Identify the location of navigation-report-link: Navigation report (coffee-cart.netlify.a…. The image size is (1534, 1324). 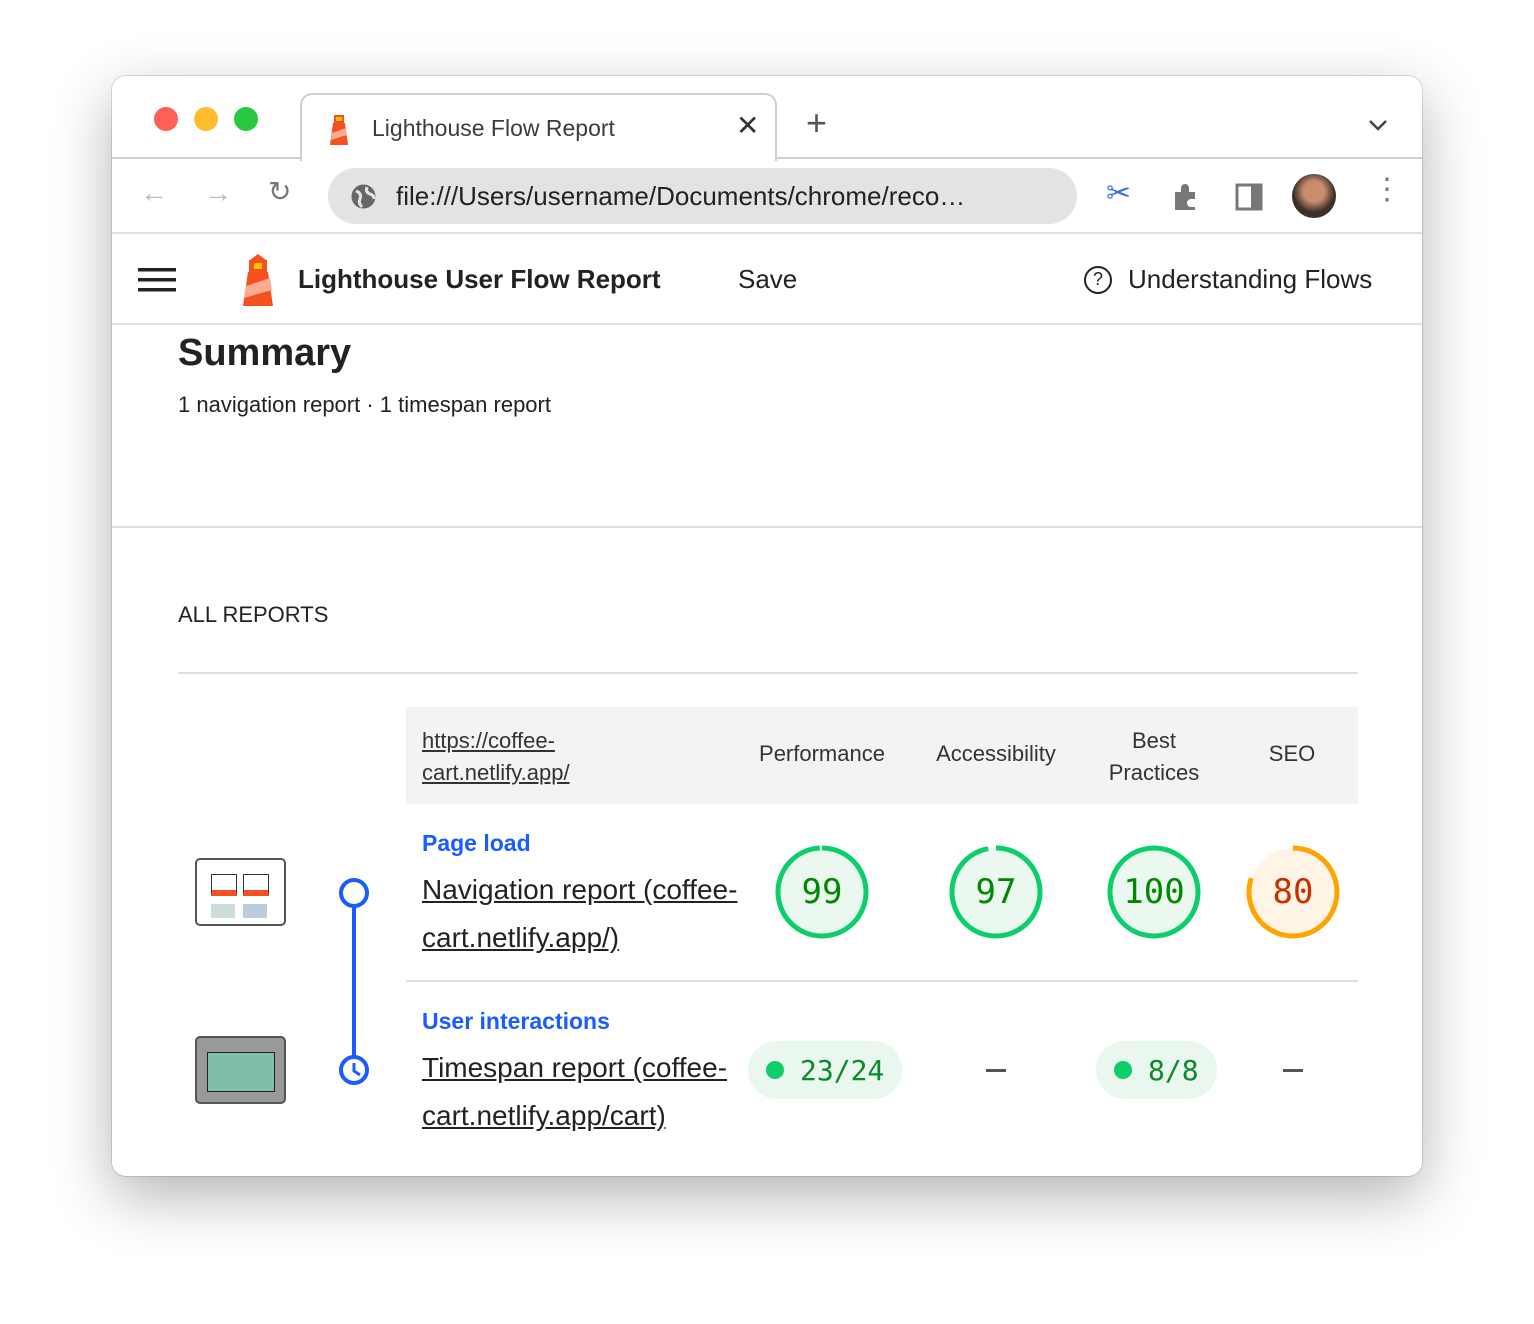
(580, 913).